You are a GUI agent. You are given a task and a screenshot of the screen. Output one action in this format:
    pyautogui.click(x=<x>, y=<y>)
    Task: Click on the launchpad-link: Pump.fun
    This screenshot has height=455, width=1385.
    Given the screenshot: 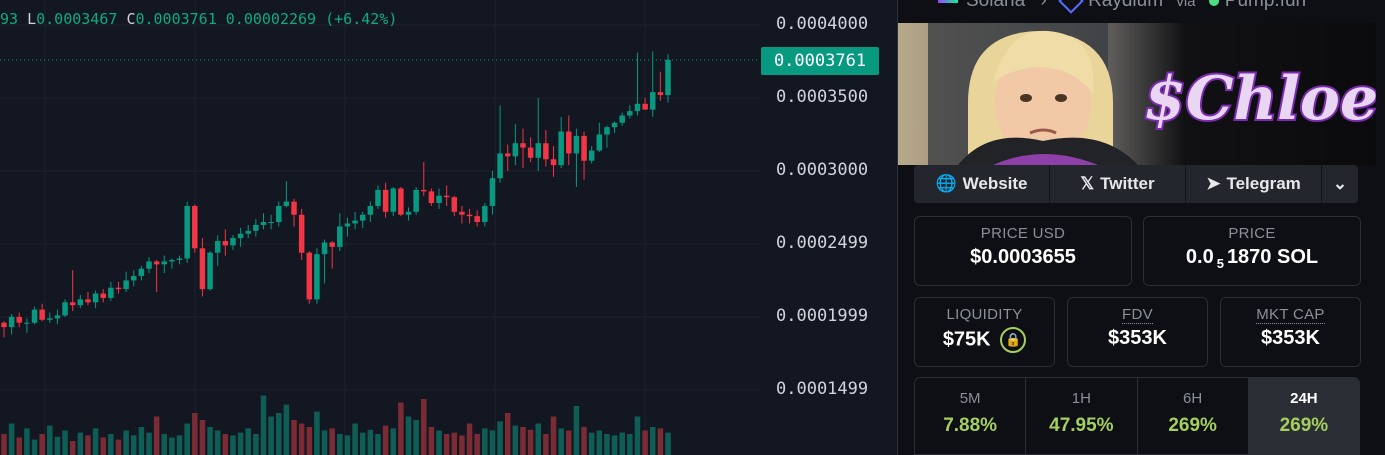 What is the action you would take?
    pyautogui.click(x=1265, y=5)
    